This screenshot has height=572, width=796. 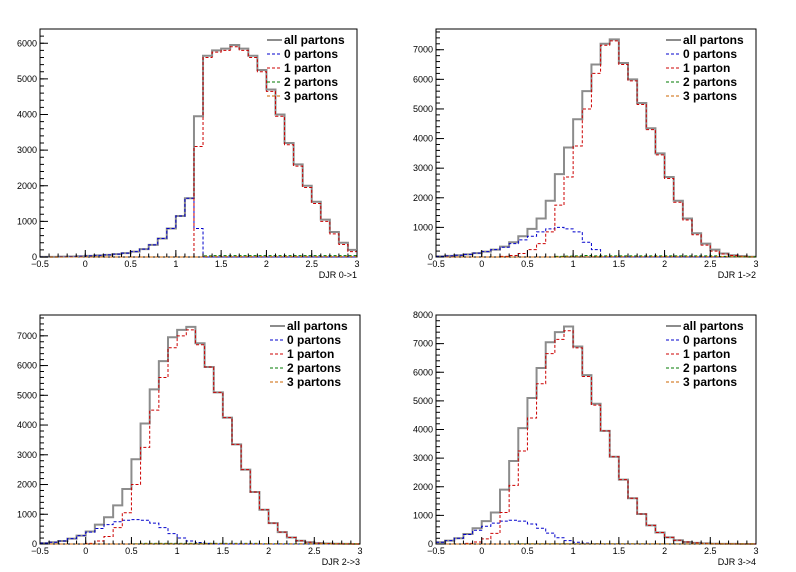 I want to click on x-axis-title: DJR 2->3, so click(x=341, y=562).